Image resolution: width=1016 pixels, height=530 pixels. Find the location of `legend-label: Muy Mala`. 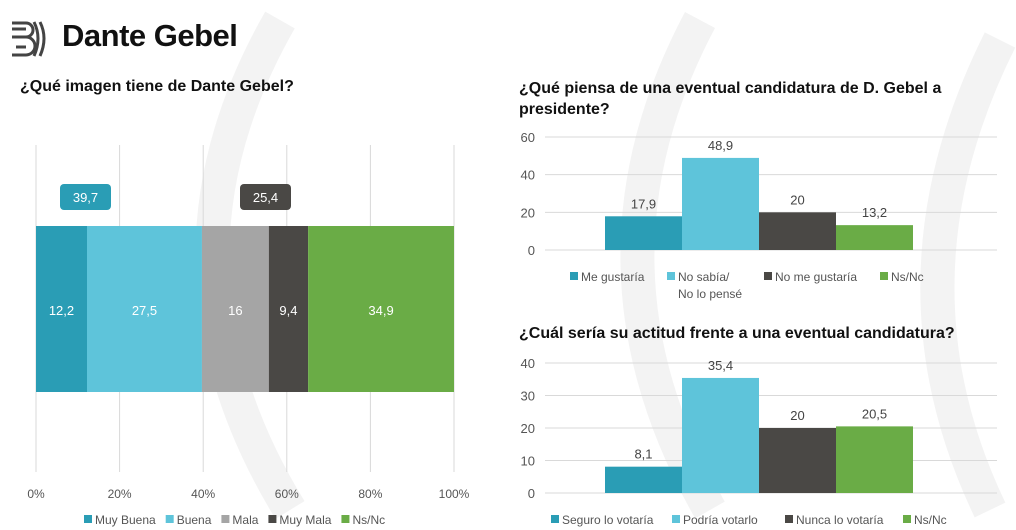

legend-label: Muy Mala is located at coordinates (305, 520).